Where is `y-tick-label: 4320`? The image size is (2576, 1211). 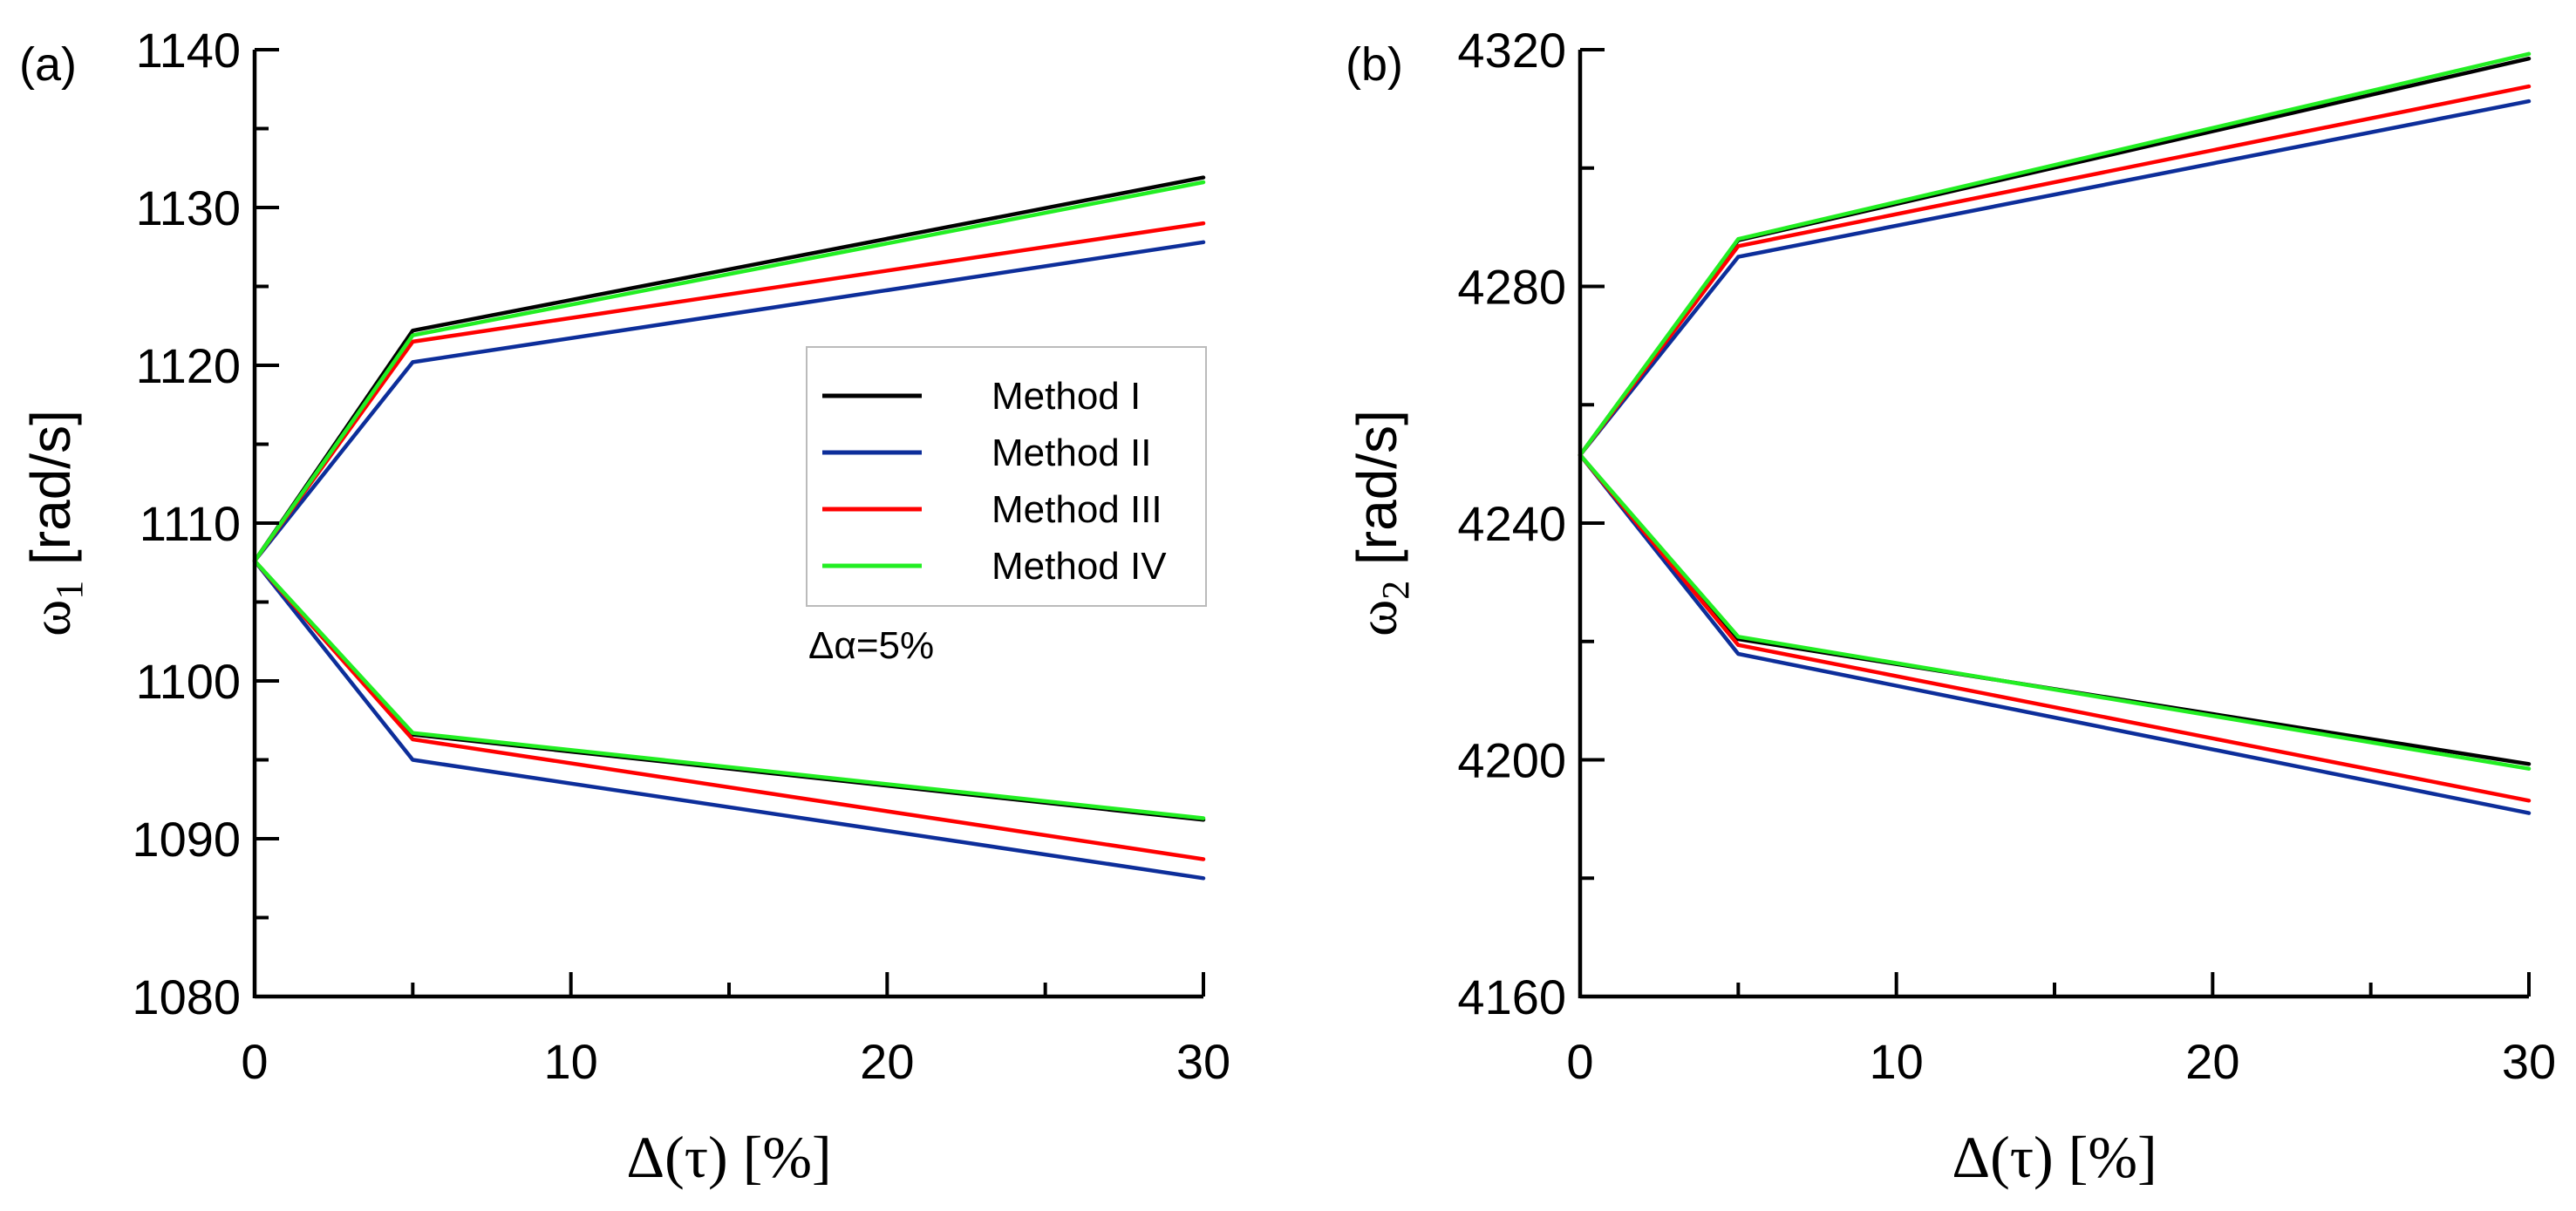 y-tick-label: 4320 is located at coordinates (1511, 50).